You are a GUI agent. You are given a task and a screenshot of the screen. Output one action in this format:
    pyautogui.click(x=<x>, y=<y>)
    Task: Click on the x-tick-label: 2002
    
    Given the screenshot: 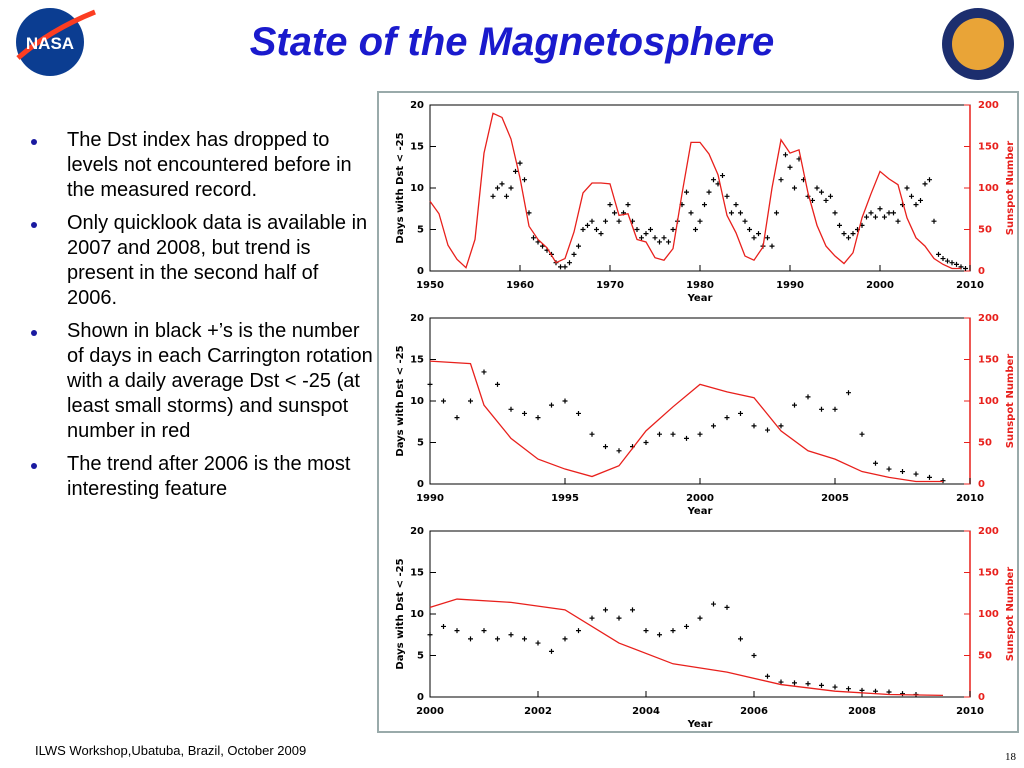 What is the action you would take?
    pyautogui.click(x=538, y=711)
    